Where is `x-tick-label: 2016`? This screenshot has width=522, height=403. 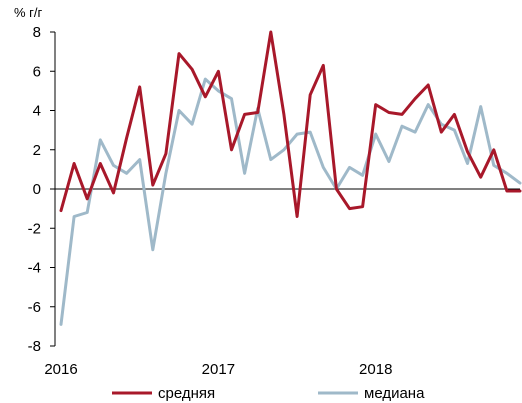
x-tick-label: 2016 is located at coordinates (60, 369).